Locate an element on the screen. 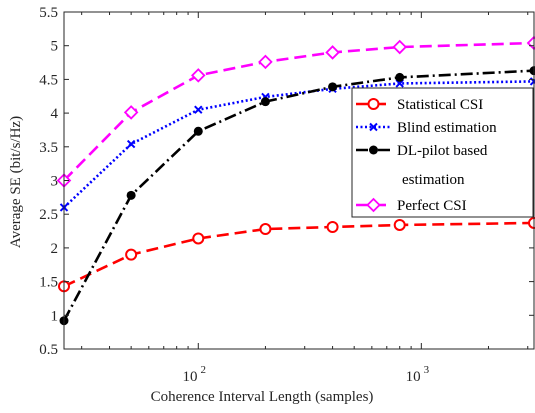 This screenshot has width=535, height=413. legend-label-3: Perfect CSI is located at coordinates (432, 206).